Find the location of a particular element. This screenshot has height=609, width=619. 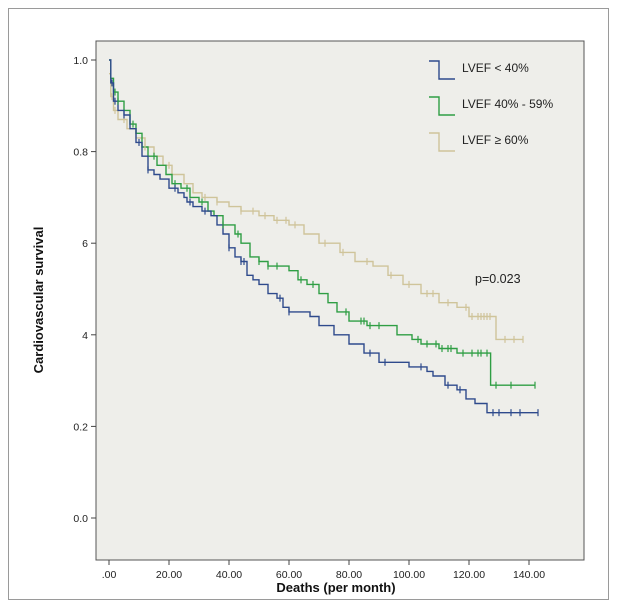

x-tick-label: 140.00 is located at coordinates (529, 575).